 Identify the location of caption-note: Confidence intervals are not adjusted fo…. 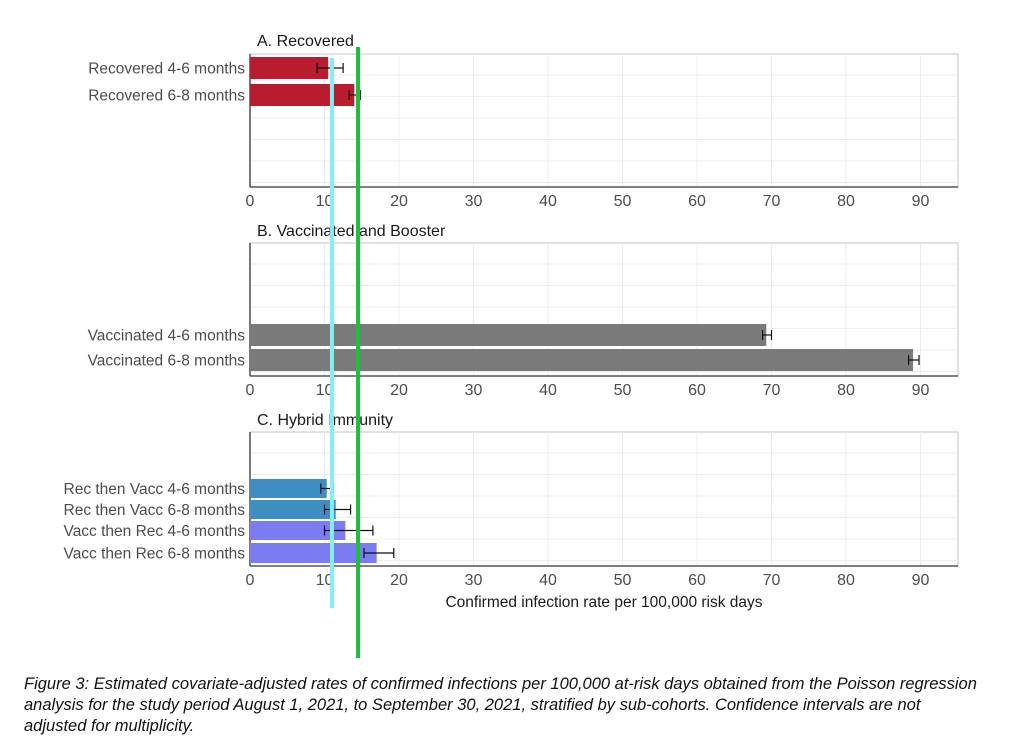
(472, 715).